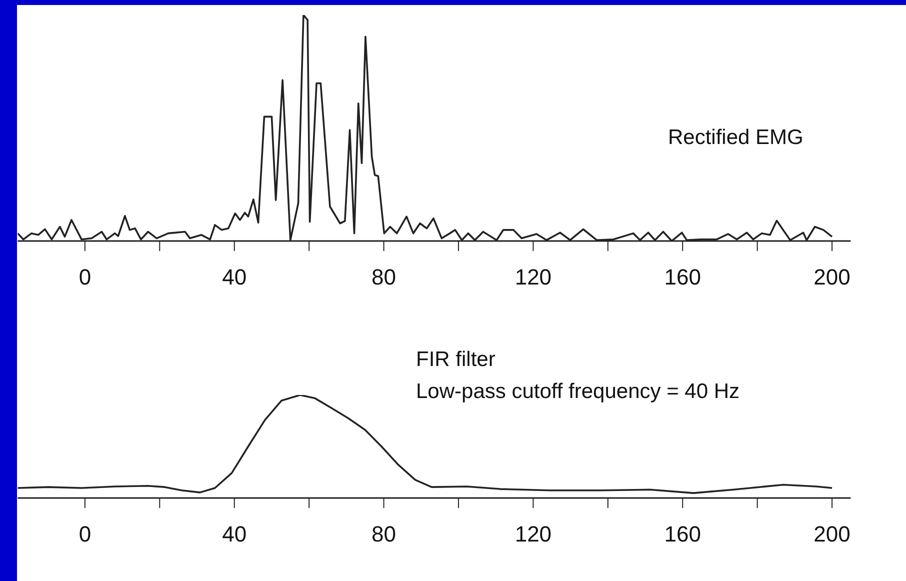 This screenshot has height=581, width=906. Describe the element at coordinates (456, 360) in the screenshot. I see `text: FIR filter` at that location.